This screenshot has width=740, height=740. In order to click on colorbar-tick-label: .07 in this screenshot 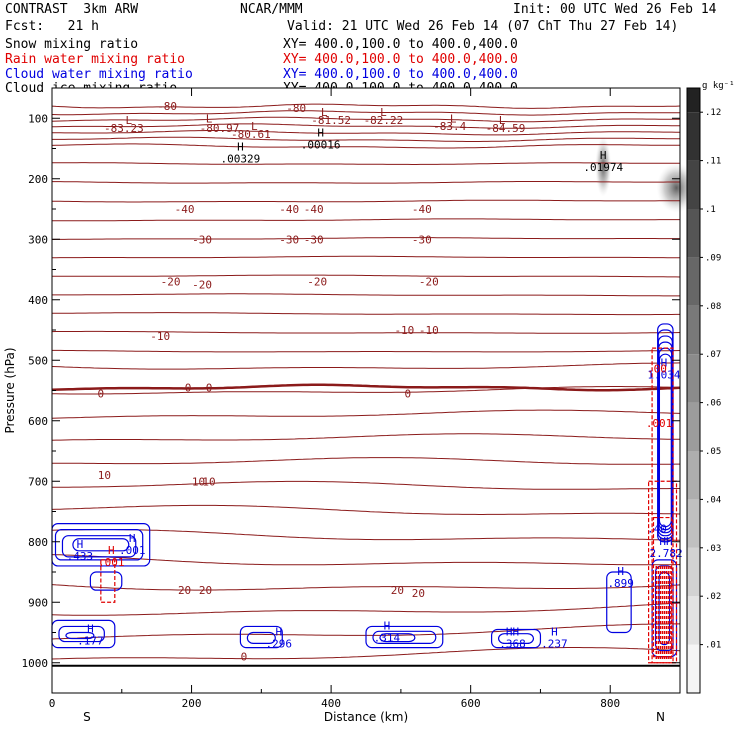, I will do `click(713, 355)`.